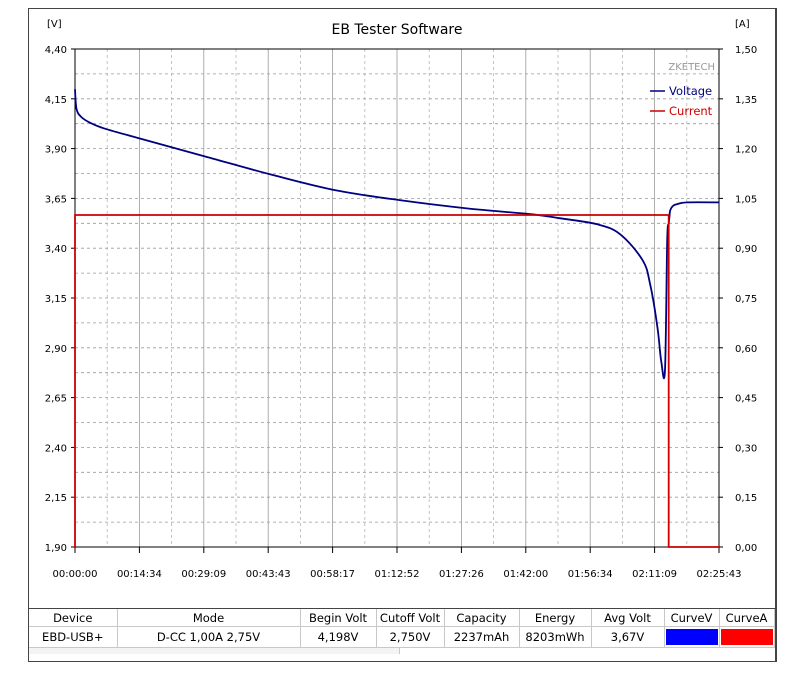  Describe the element at coordinates (214, 650) in the screenshot. I see `horizontal-scrollbar` at that location.